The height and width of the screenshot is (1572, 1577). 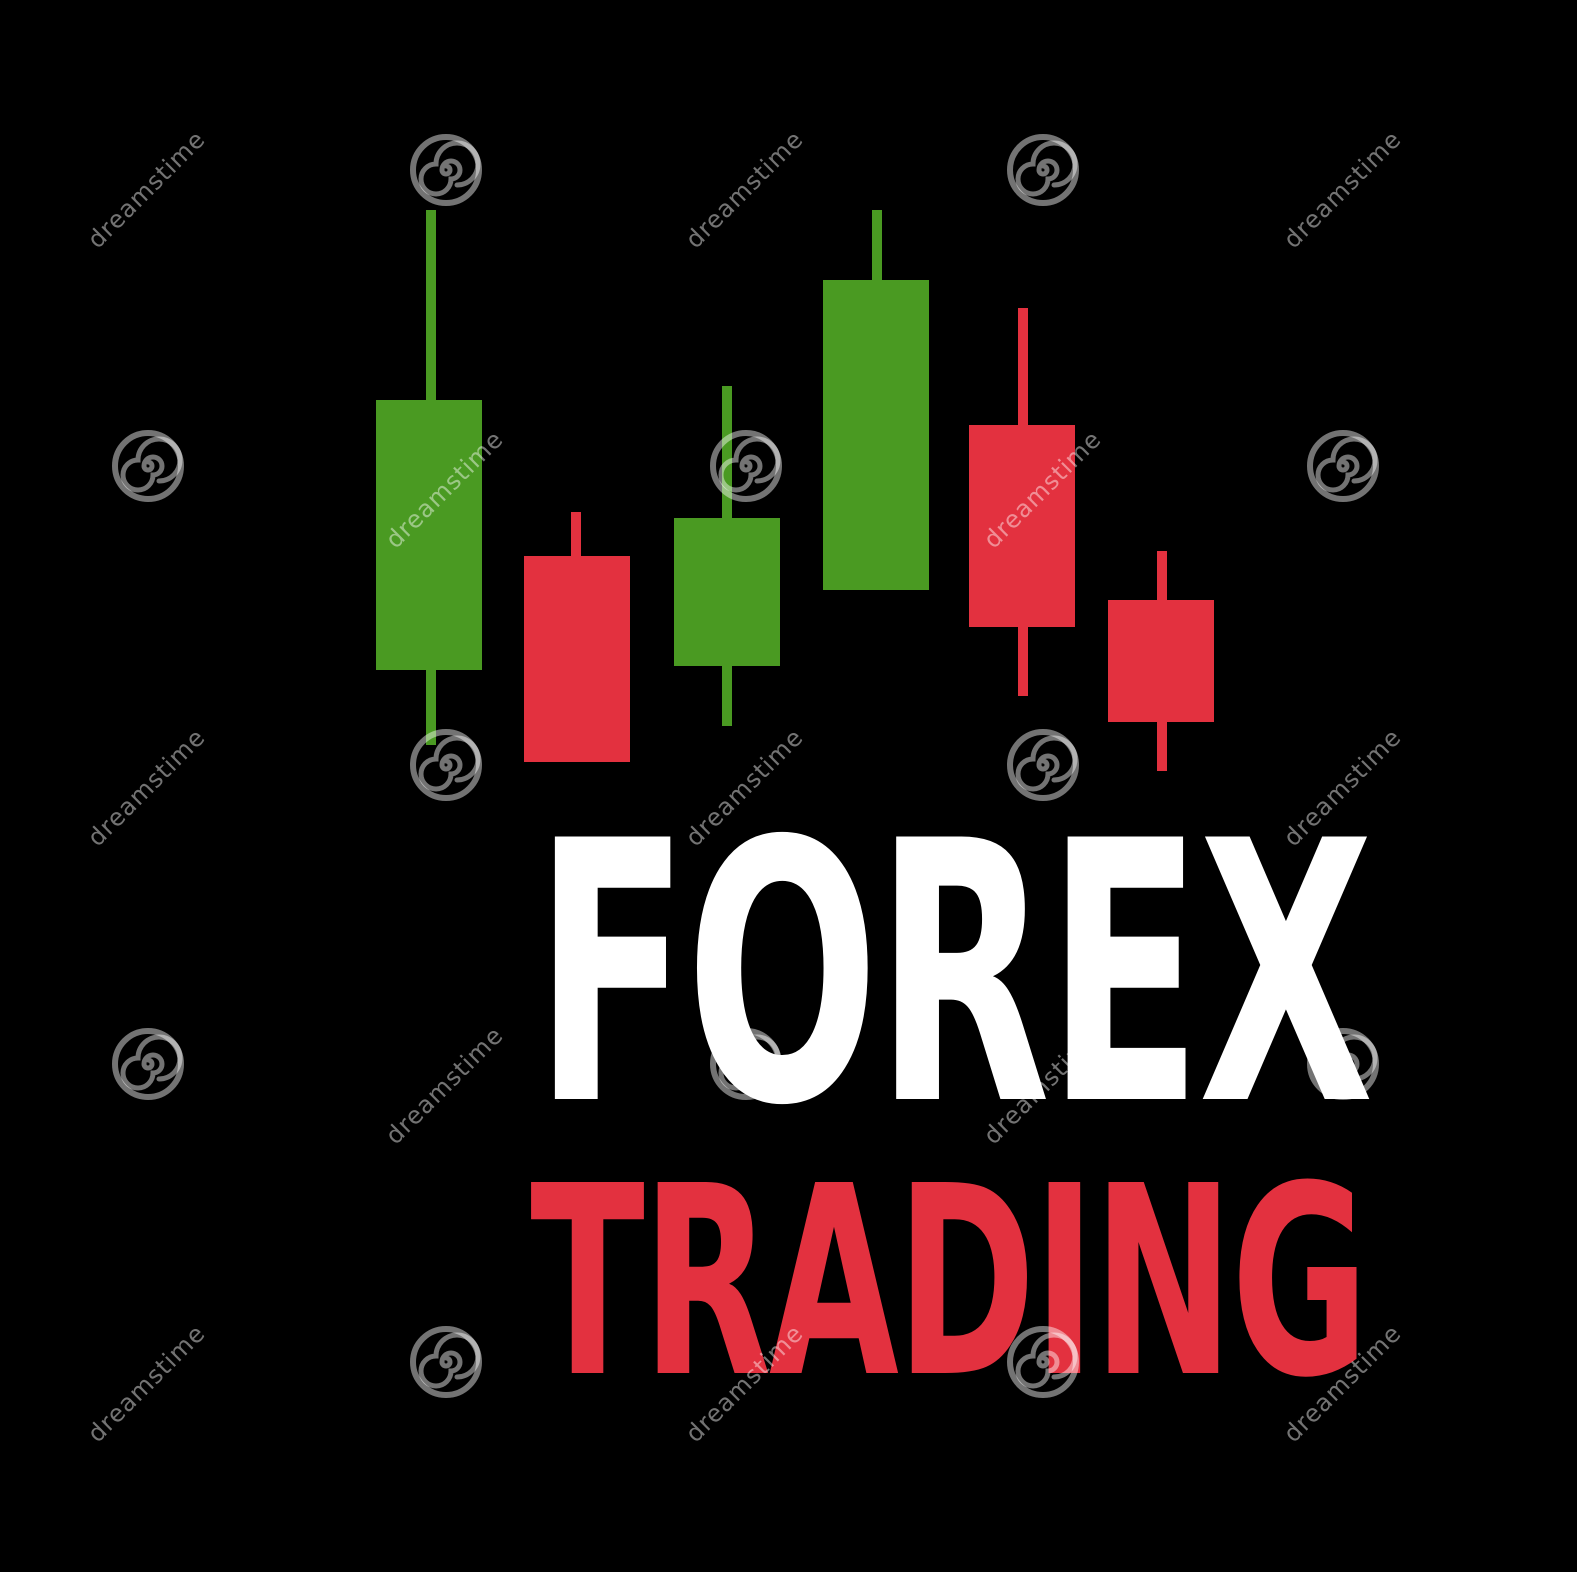 I want to click on candle-4-wick, so click(x=877, y=247).